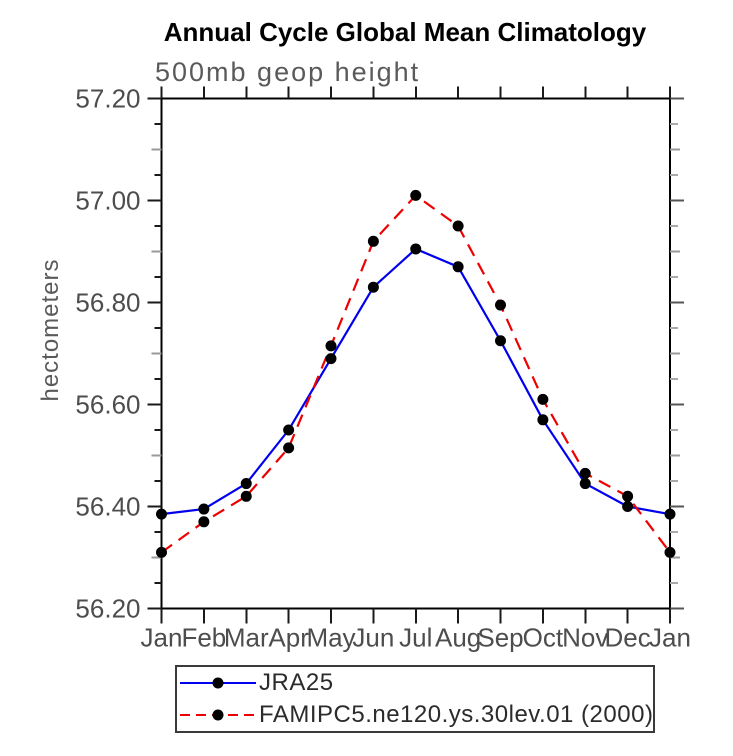 The width and height of the screenshot is (733, 756). Describe the element at coordinates (107, 405) in the screenshot. I see `svg-text: 56.60` at that location.